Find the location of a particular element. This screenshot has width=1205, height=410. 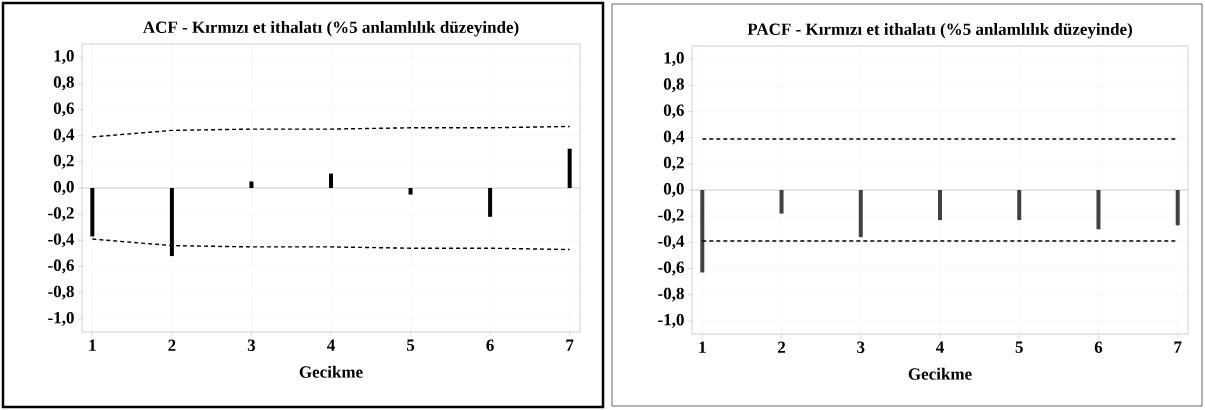

line-series is located at coordinates (331, 131).